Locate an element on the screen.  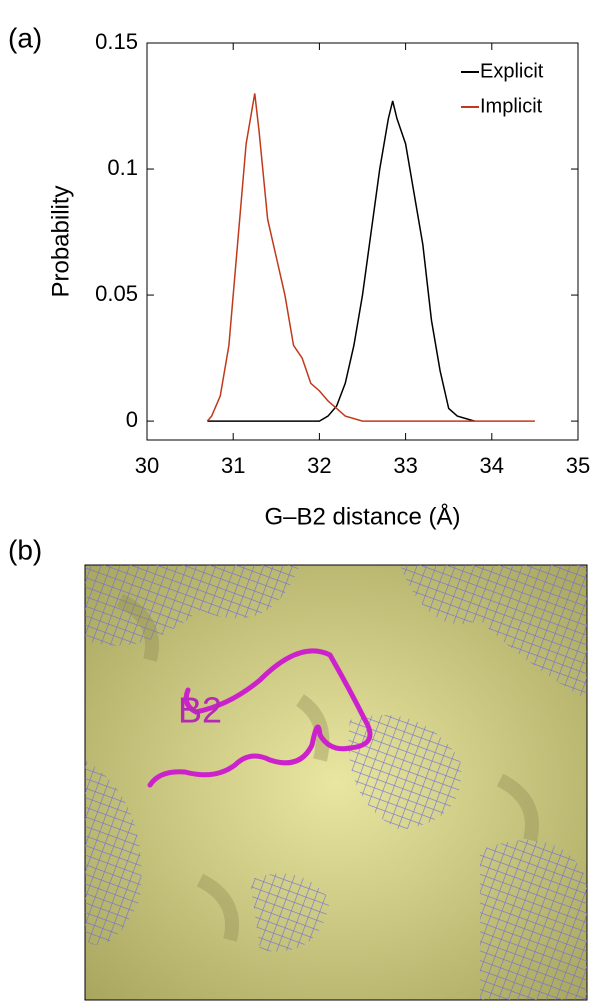
y-tick-label: 0.15 is located at coordinates (116, 41).